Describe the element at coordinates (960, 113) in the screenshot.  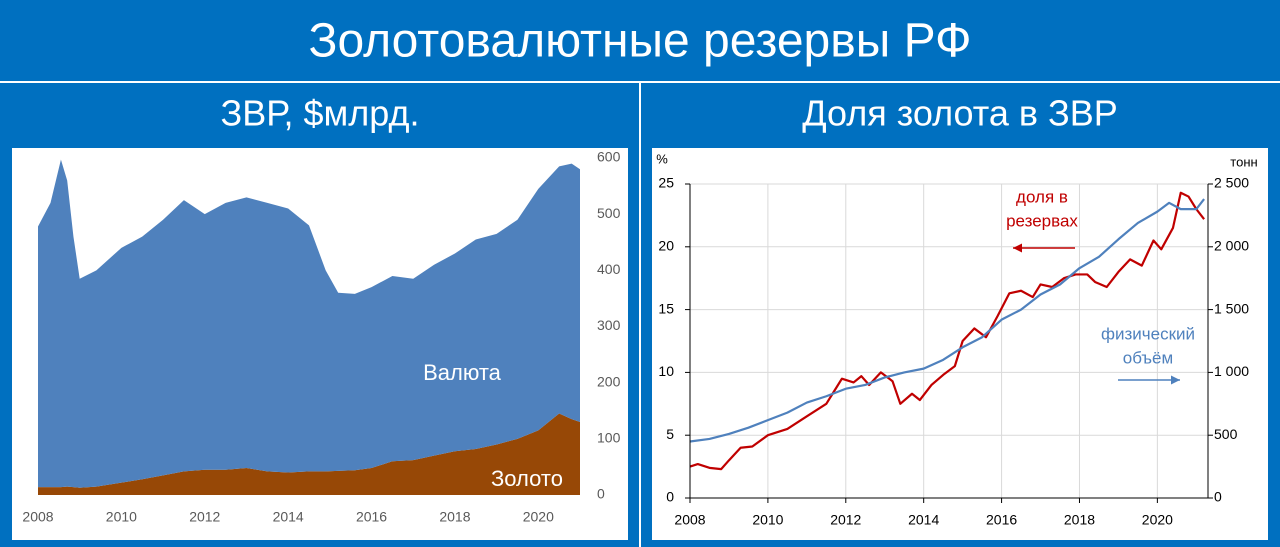
I see `chart-title: Доля золота в ЗВР` at that location.